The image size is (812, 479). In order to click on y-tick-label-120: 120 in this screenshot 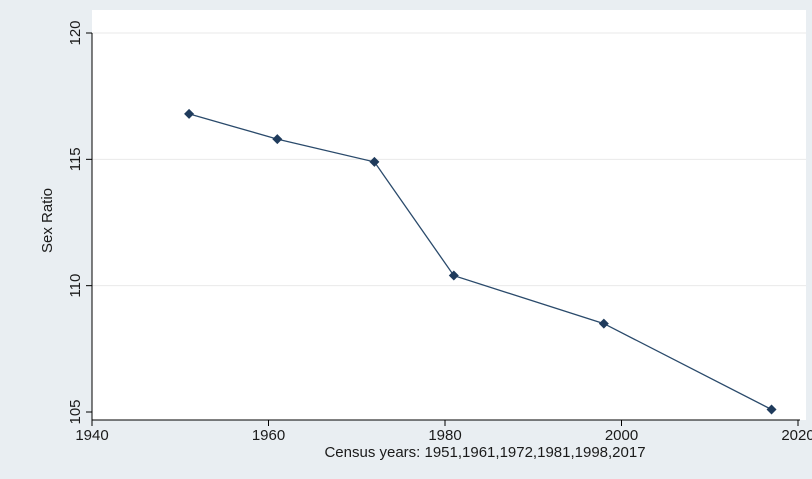, I will do `click(75, 32)`.